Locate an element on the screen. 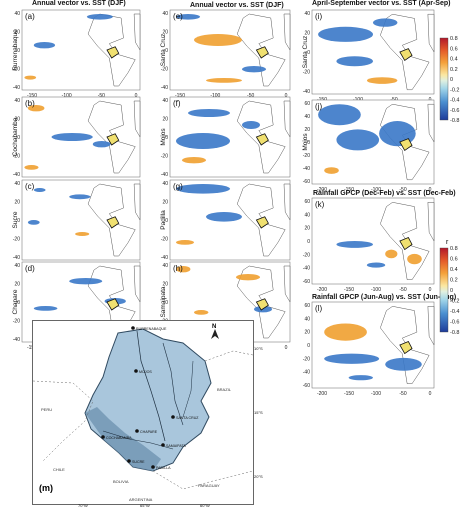 Image resolution: width=474 pixels, height=509 pixels. station-label: SAMAIPATA is located at coordinates (176, 446).